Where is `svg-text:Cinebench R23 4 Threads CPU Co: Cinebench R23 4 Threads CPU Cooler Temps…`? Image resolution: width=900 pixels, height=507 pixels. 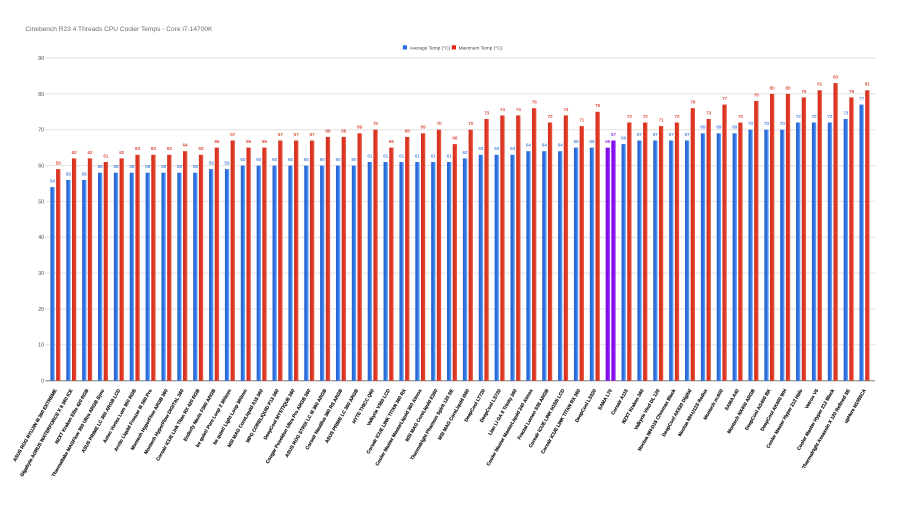
svg-text:Cinebench R23 4 Threads CPU Co: Cinebench R23 4 Threads CPU Cooler Temps… is located at coordinates (119, 29).